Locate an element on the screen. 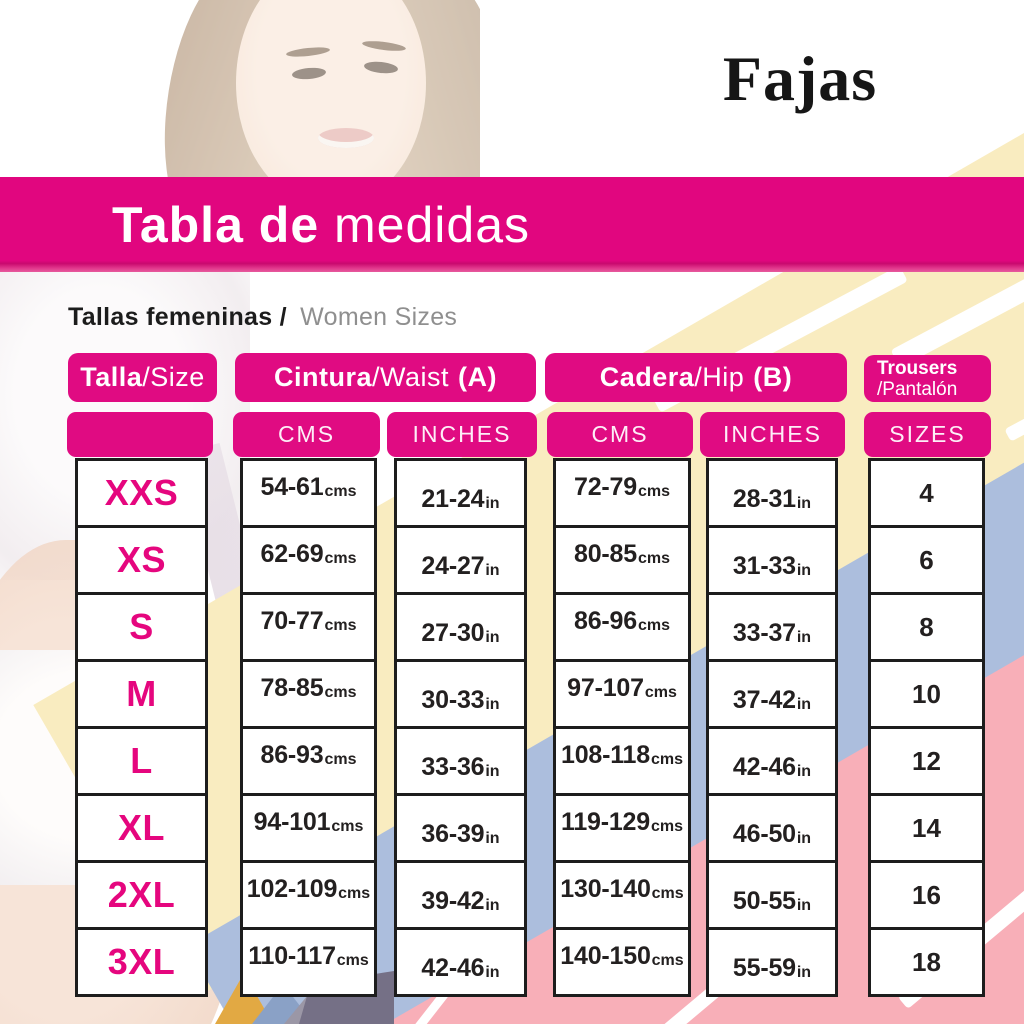  subtitle-spanish: Tallas femeninas / is located at coordinates (177, 317).